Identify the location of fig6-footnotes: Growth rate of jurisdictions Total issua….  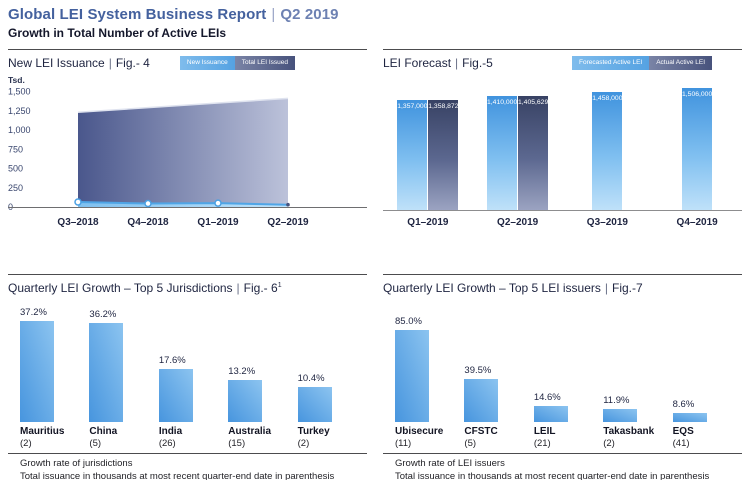
(187, 467).